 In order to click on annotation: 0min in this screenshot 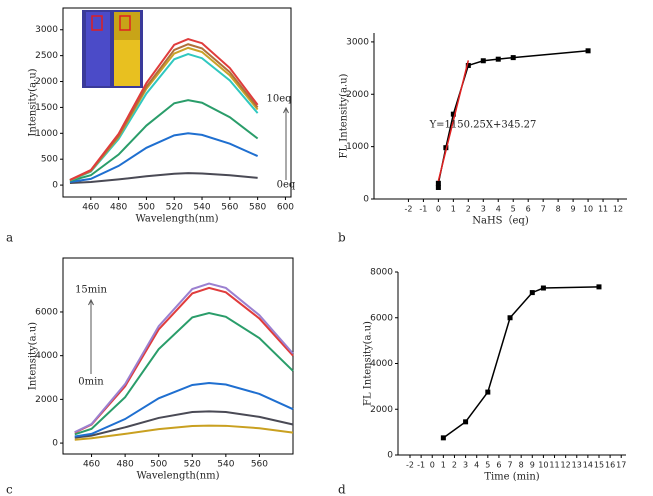, I will do `click(91, 382)`.